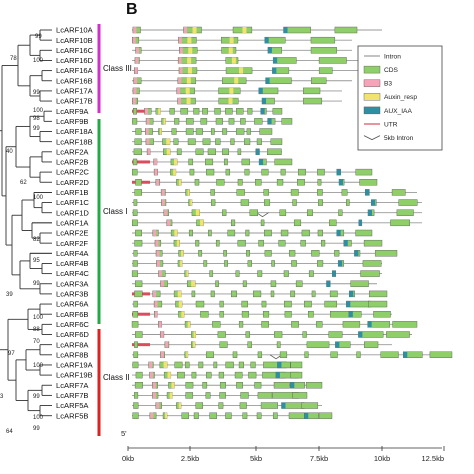 This screenshot has height=474, width=474. I want to click on axis-tick-label: 12.5kb, so click(432, 458).